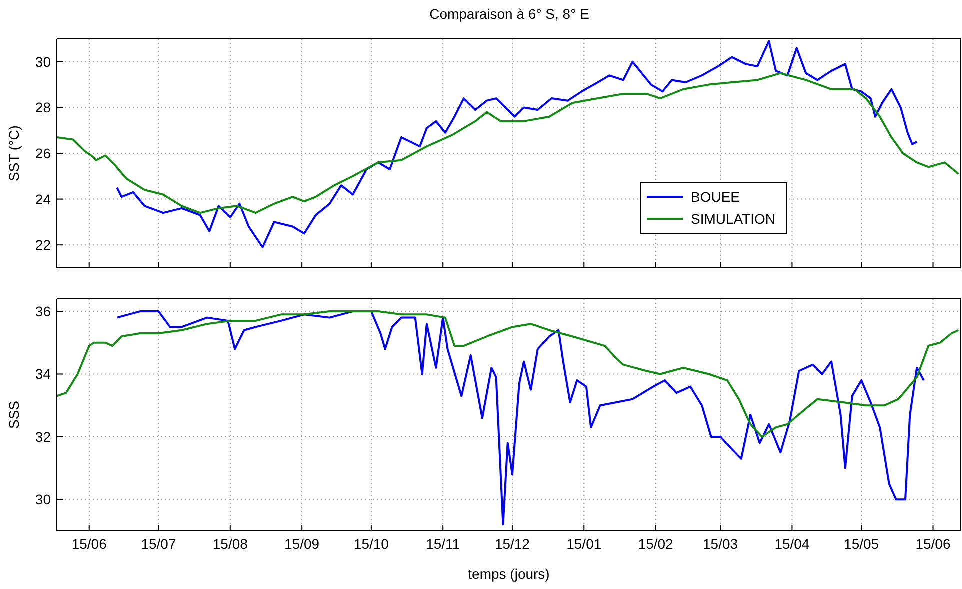  What do you see at coordinates (862, 544) in the screenshot?
I see `x-tick-label: 15/05` at bounding box center [862, 544].